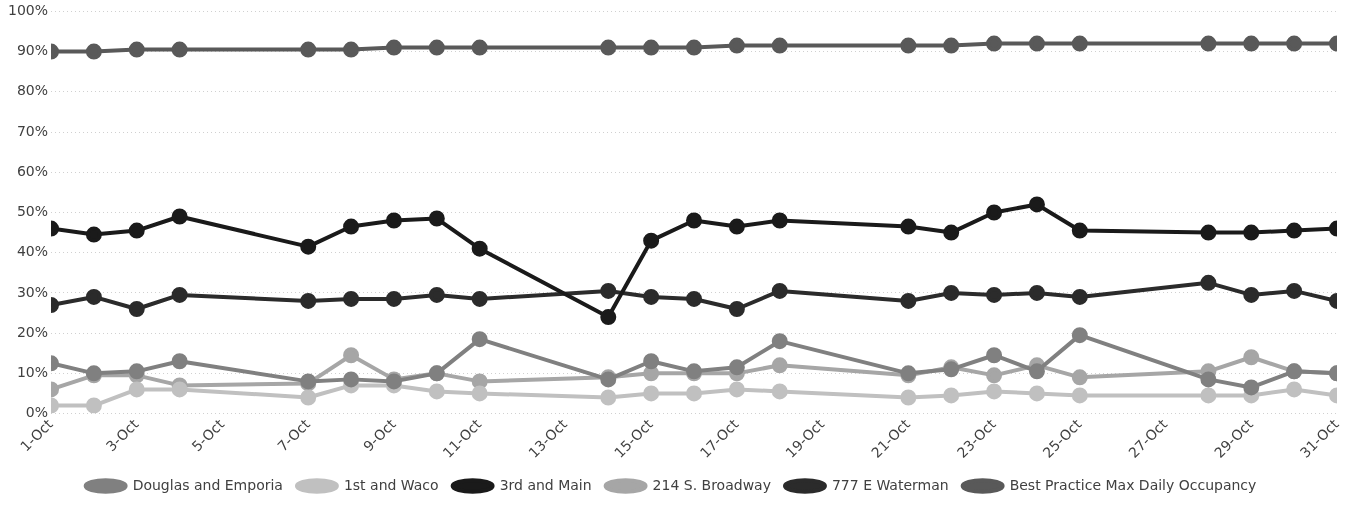 The height and width of the screenshot is (508, 1367). What do you see at coordinates (32, 371) in the screenshot?
I see `y-tick-label: 10%` at bounding box center [32, 371].